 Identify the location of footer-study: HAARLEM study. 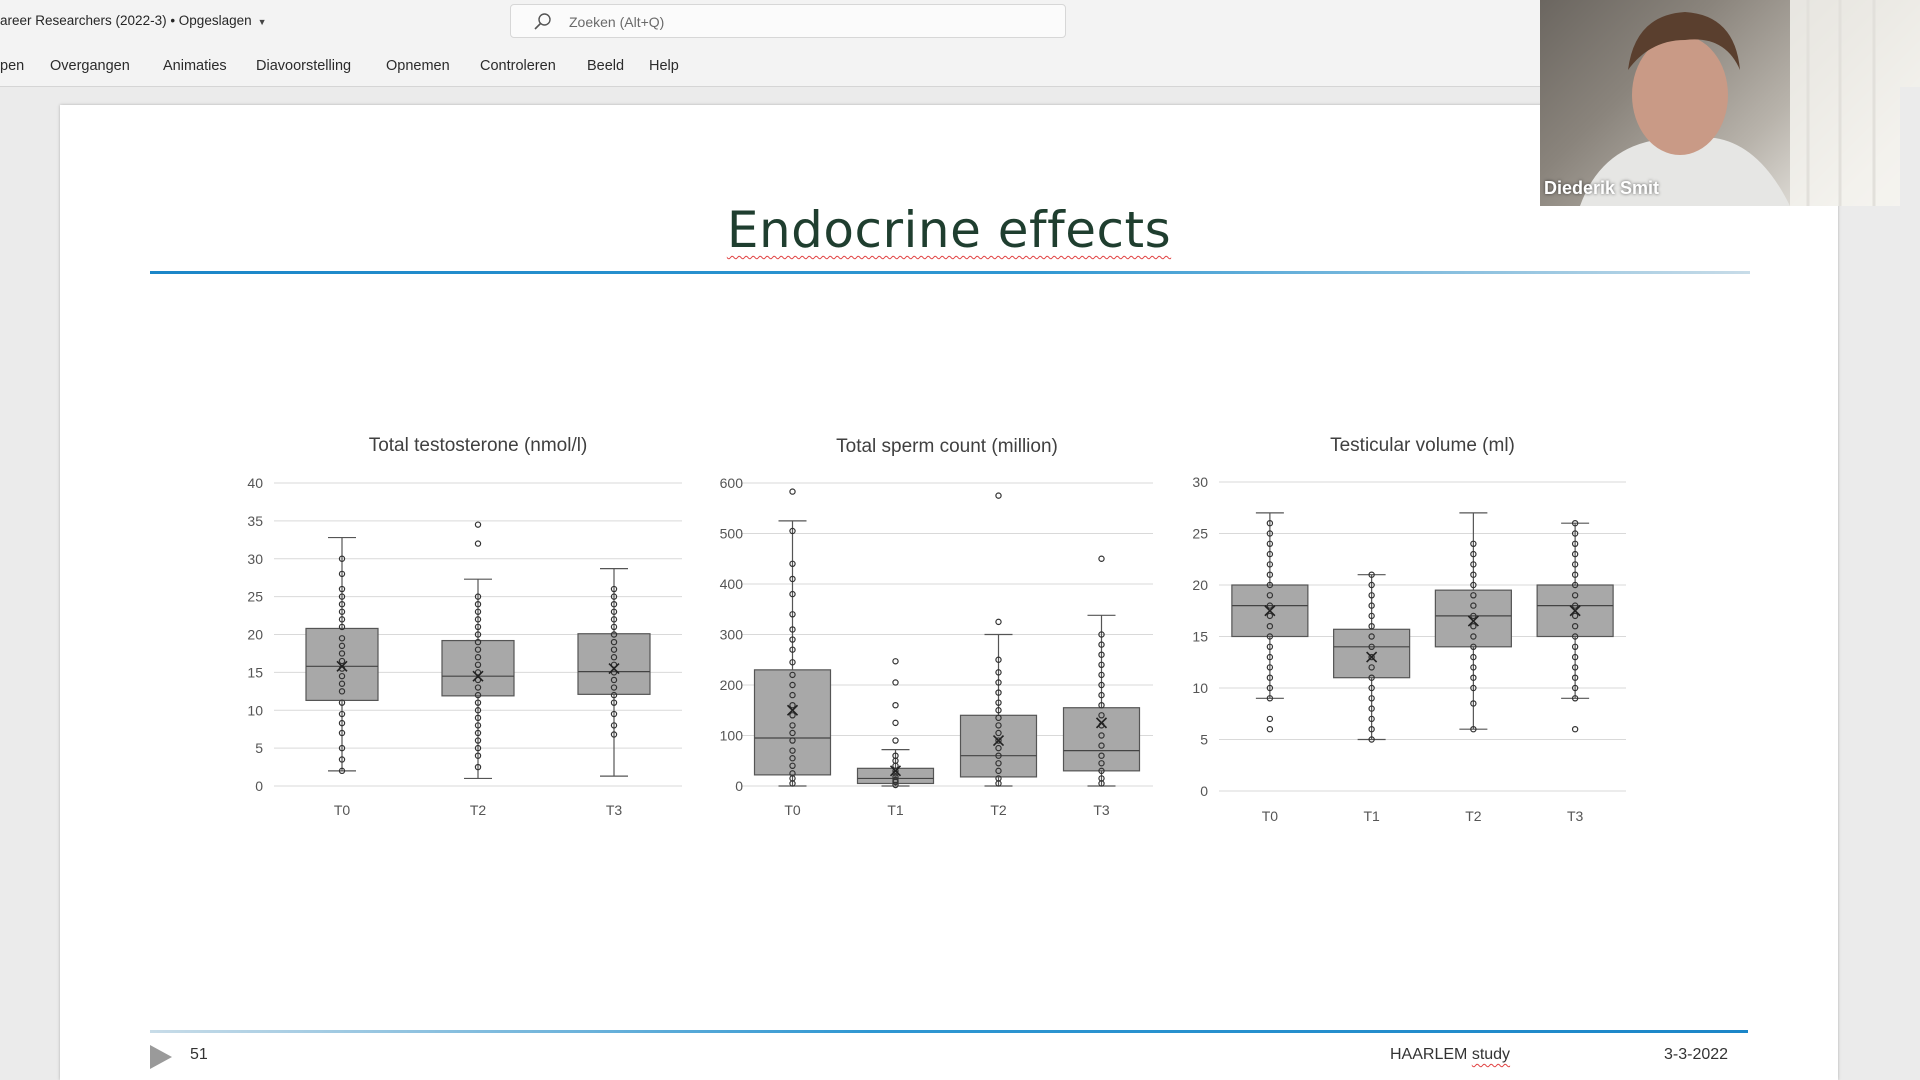
(1450, 1055).